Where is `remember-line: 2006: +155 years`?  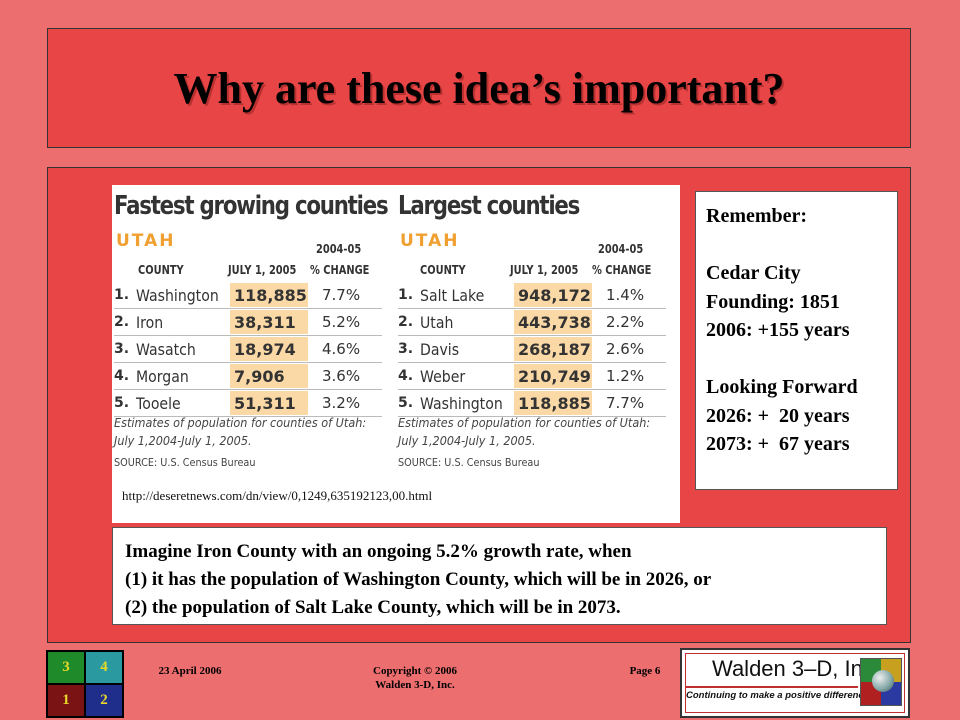 remember-line: 2006: +155 years is located at coordinates (778, 330).